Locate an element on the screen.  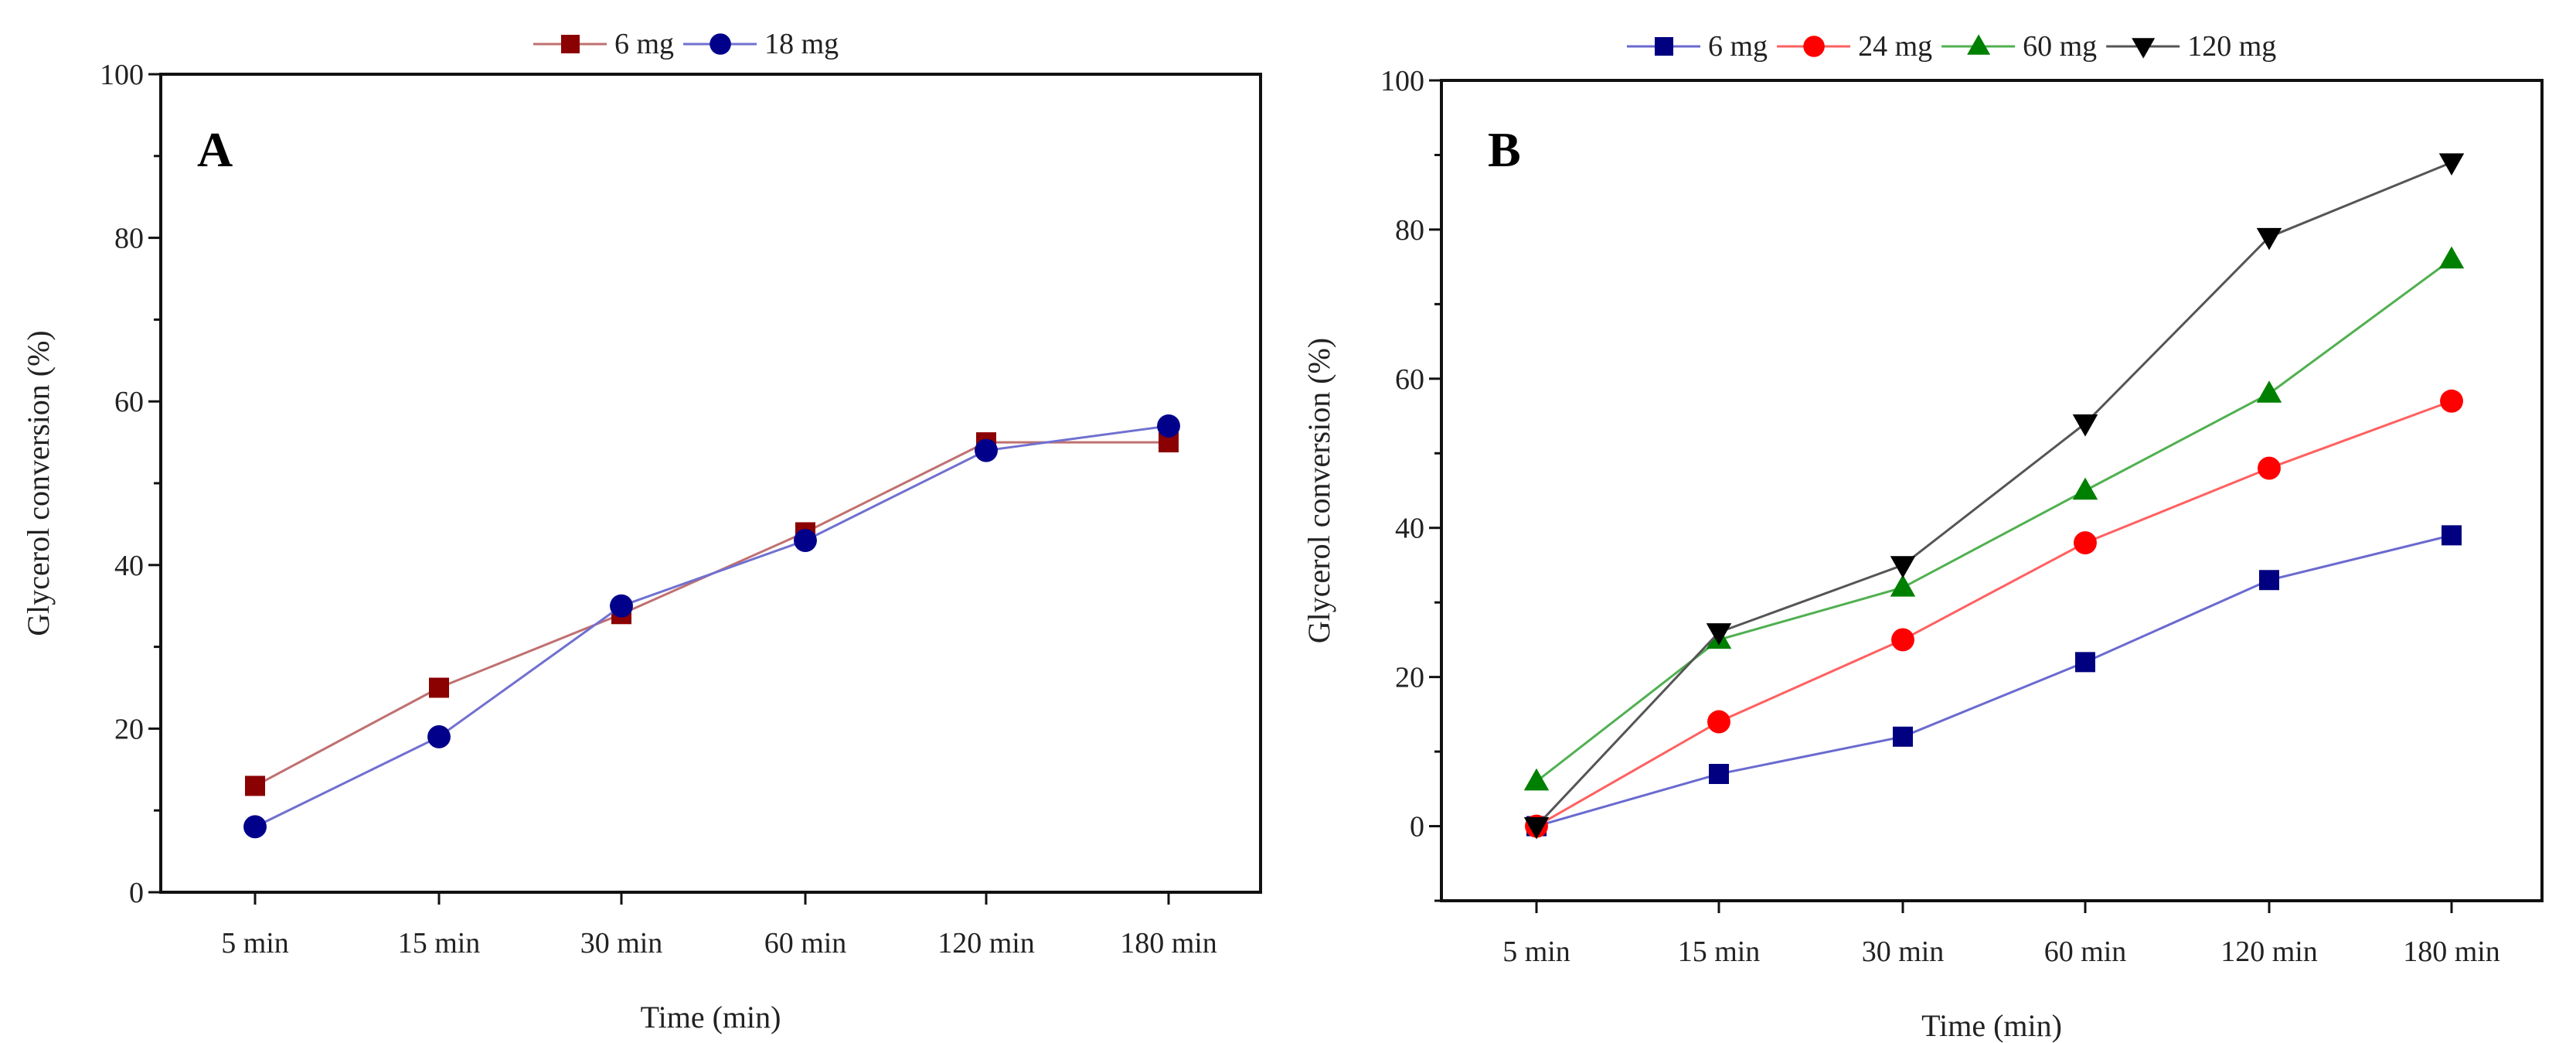
panel-label: B is located at coordinates (1504, 149).